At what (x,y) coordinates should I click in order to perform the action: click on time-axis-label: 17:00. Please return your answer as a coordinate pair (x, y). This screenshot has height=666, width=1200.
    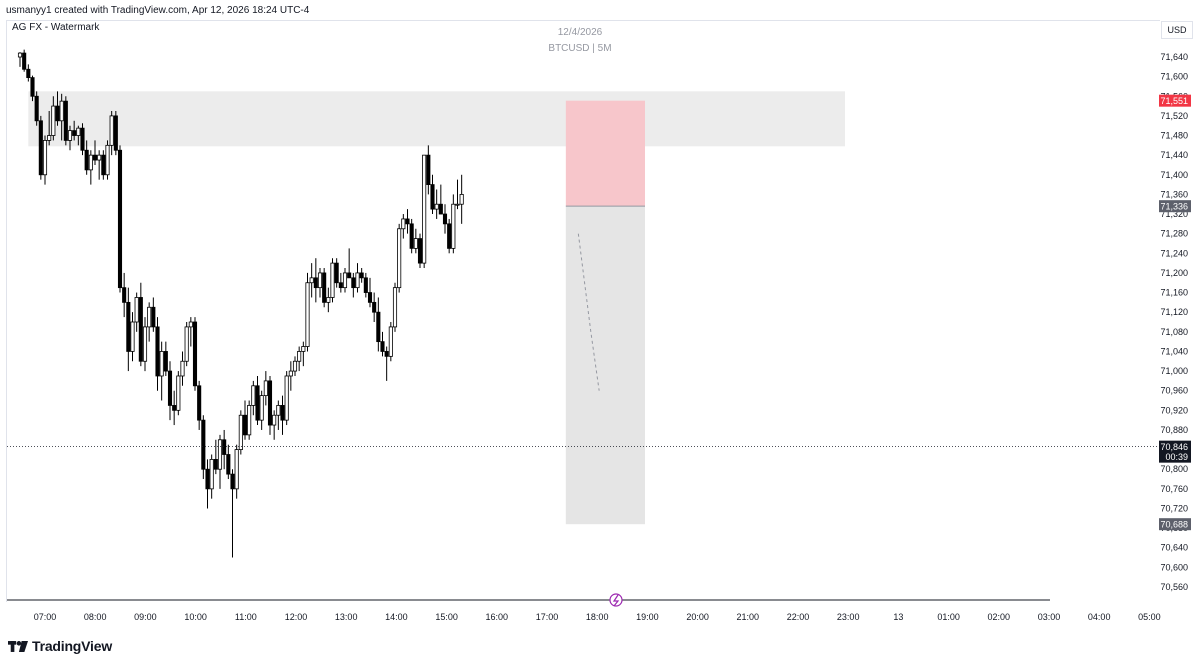
    Looking at the image, I should click on (547, 617).